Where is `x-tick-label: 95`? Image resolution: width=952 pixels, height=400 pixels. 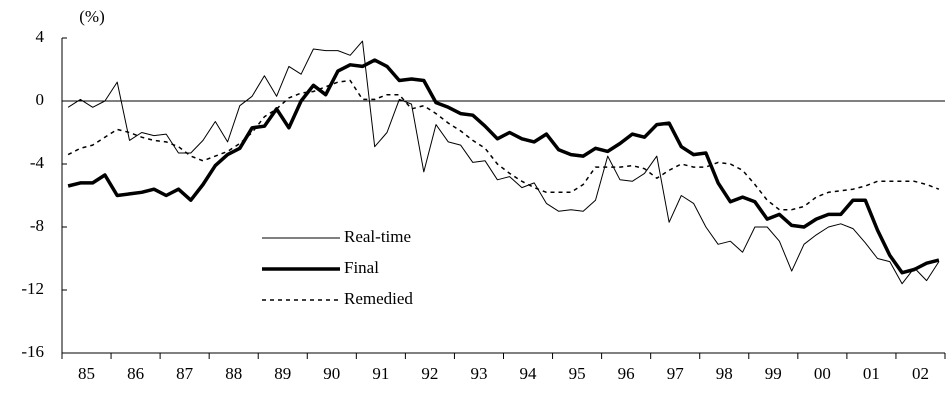 x-tick-label: 95 is located at coordinates (577, 373).